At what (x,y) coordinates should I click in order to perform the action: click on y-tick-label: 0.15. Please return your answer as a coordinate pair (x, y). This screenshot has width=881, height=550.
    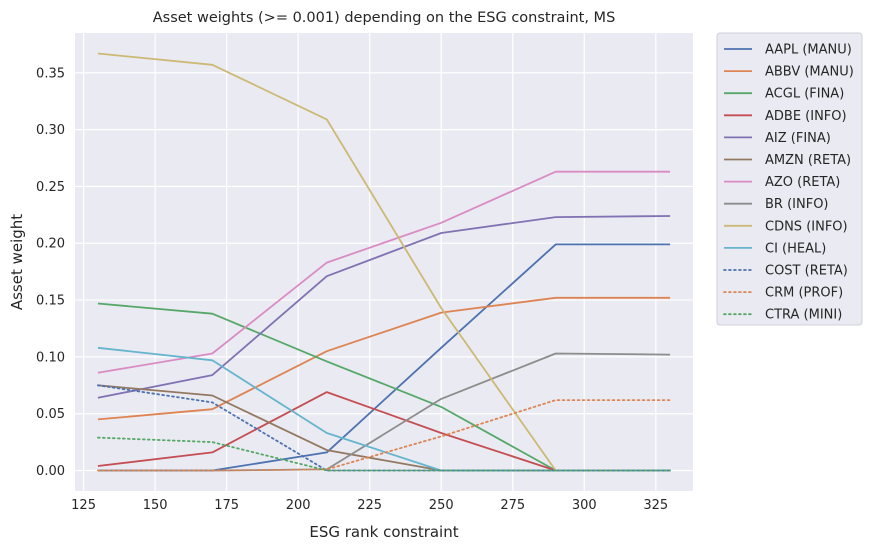
    Looking at the image, I should click on (50, 301).